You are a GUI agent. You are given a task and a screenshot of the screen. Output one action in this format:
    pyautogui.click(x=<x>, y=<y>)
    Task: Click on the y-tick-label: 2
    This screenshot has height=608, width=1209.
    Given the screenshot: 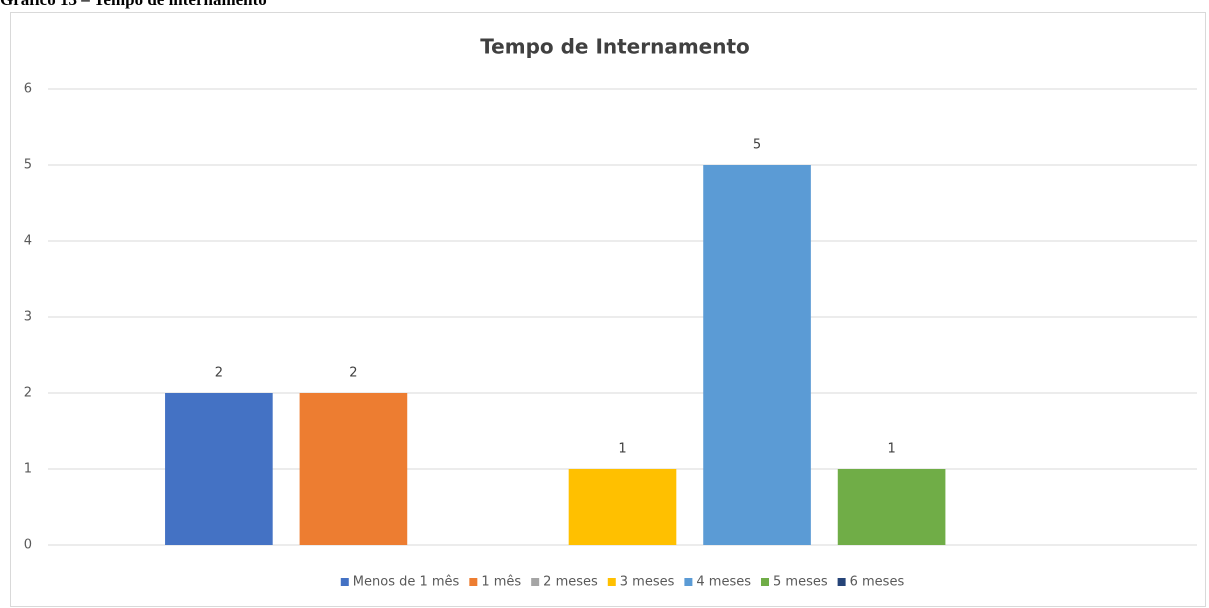 What is the action you would take?
    pyautogui.click(x=28, y=393)
    